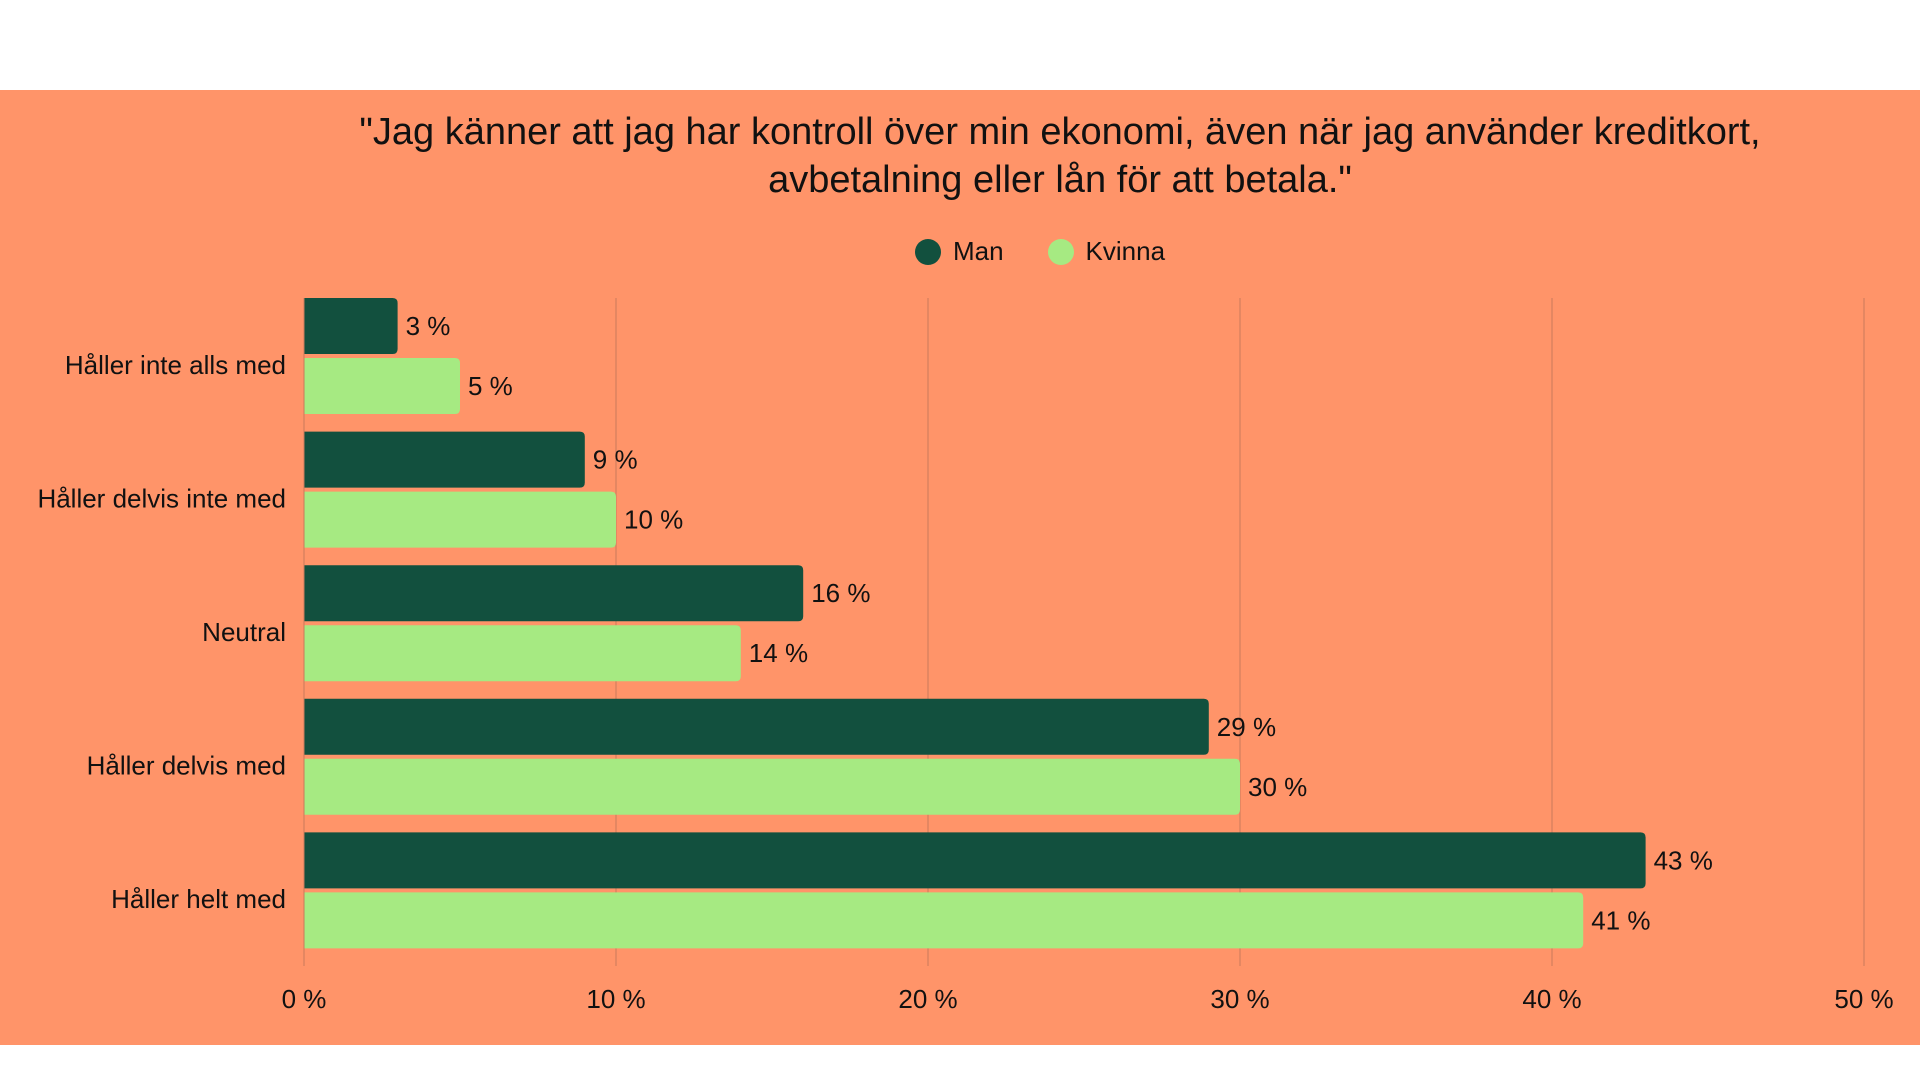  What do you see at coordinates (978, 251) in the screenshot?
I see `legend-label-man: Man` at bounding box center [978, 251].